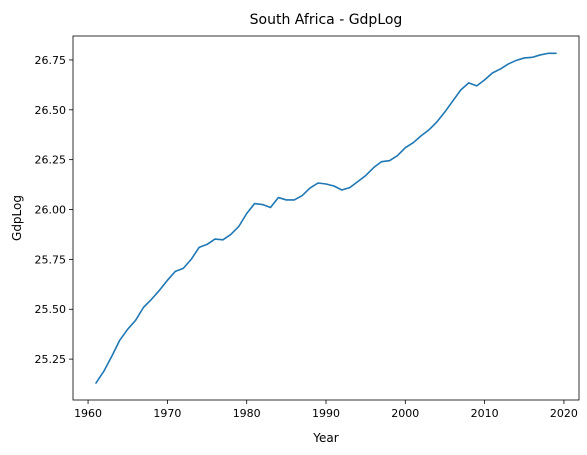 This screenshot has width=587, height=455. Describe the element at coordinates (405, 413) in the screenshot. I see `x-tick-label: 2000` at that location.